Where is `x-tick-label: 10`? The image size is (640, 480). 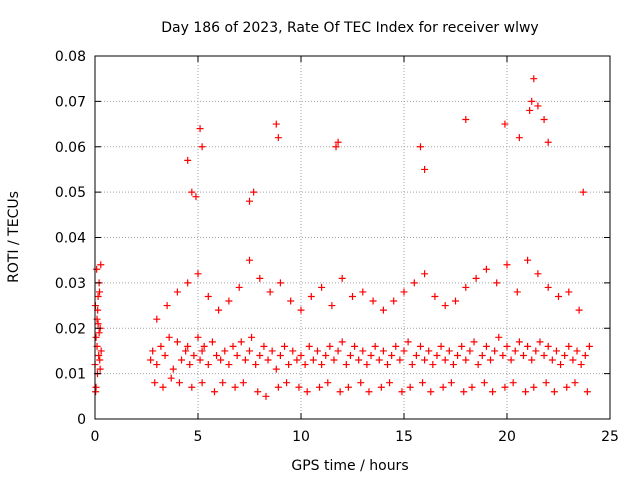
x-tick-label: 10 is located at coordinates (301, 437).